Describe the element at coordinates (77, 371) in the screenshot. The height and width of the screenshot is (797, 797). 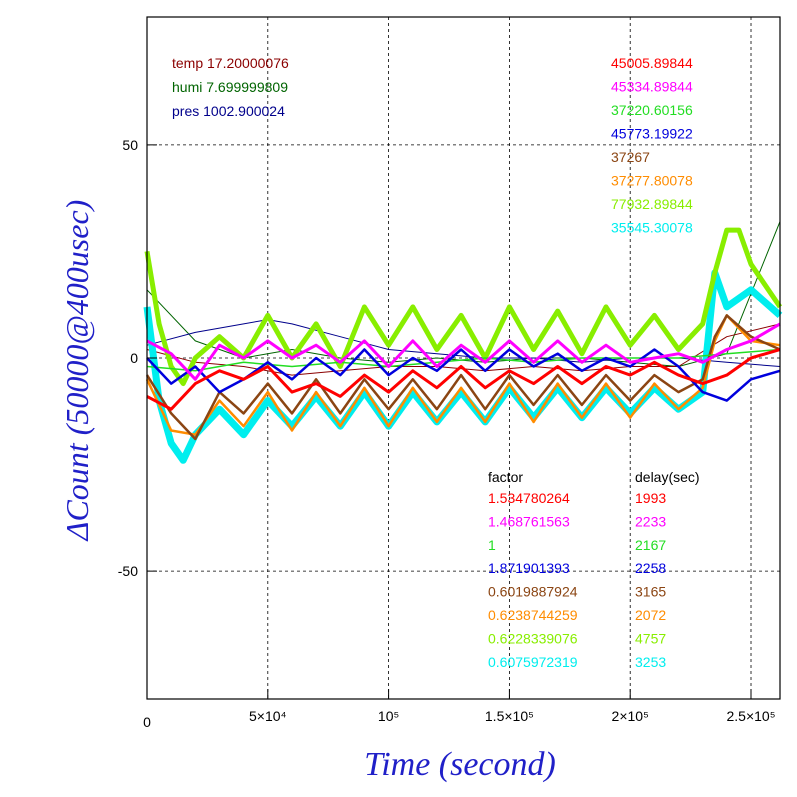
I see `y-axis-title: ΔCount (50000@400usec)` at that location.